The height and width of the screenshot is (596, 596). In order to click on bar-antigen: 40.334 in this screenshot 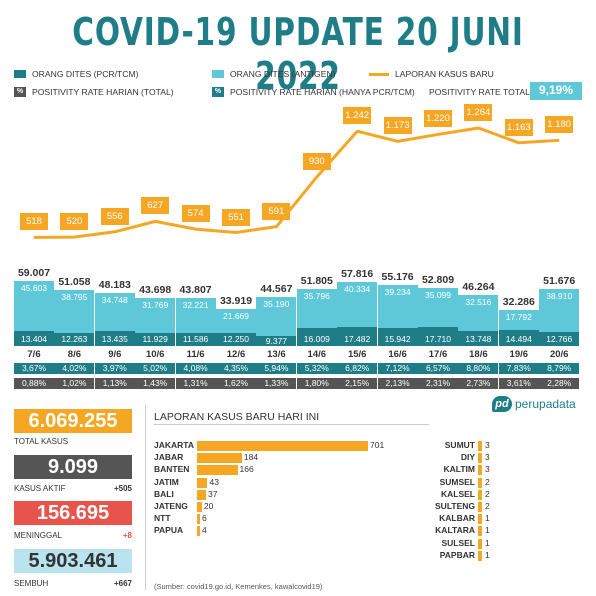, I will do `click(357, 304)`.